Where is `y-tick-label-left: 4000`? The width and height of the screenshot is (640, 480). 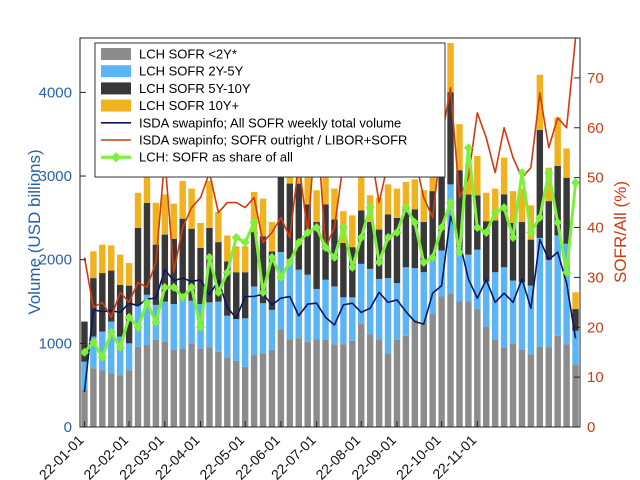
y-tick-label-left: 4000 is located at coordinates (55, 92).